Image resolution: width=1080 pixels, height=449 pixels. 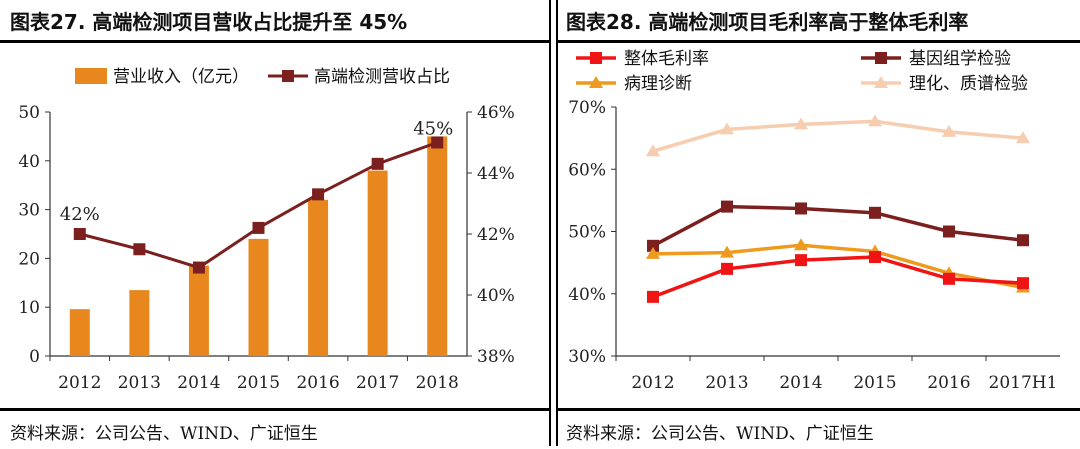 I want to click on x-tick-label: 2017, so click(x=377, y=383).